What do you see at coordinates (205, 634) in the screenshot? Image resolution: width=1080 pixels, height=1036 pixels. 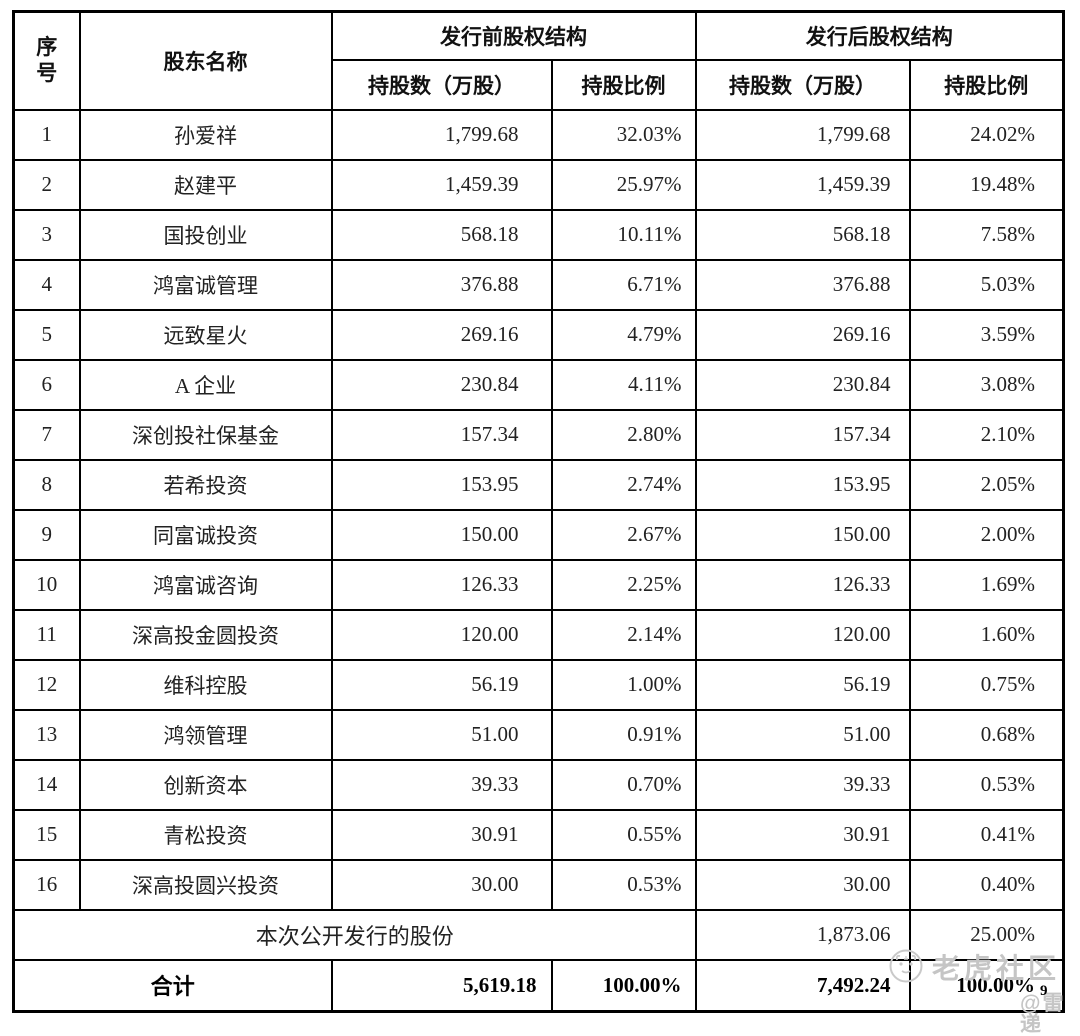 I see `shareholder-name-cell: 深高投金圆投资` at bounding box center [205, 634].